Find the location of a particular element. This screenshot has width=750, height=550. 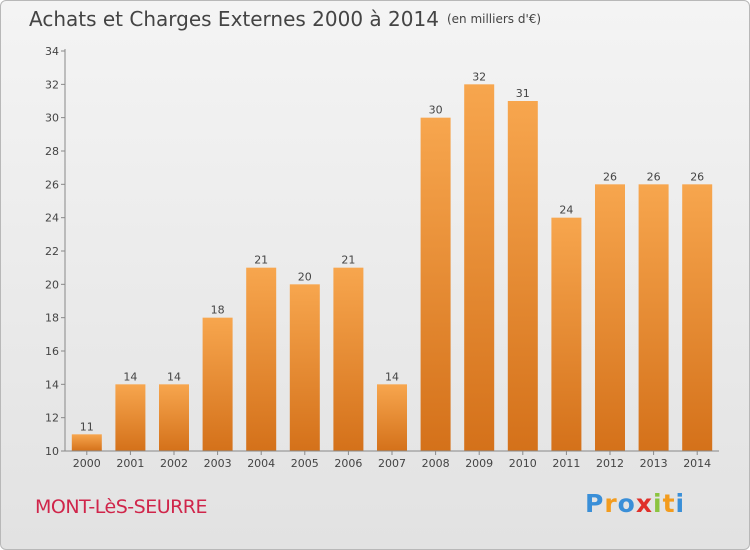

bar-value-label: 24 is located at coordinates (566, 210).